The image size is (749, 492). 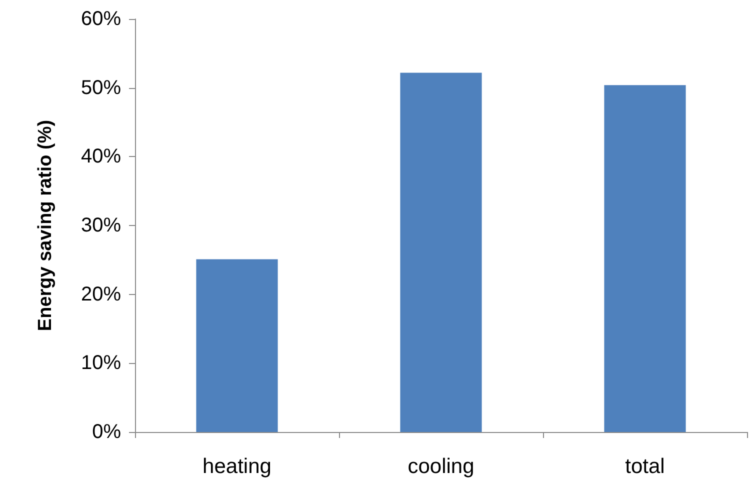 What do you see at coordinates (237, 466) in the screenshot?
I see `x-tick-label: heating` at bounding box center [237, 466].